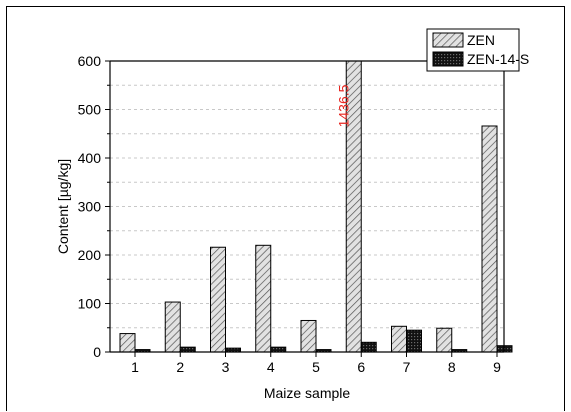 This screenshot has height=412, width=571. Describe the element at coordinates (407, 367) in the screenshot. I see `x-tick-label: 7` at that location.